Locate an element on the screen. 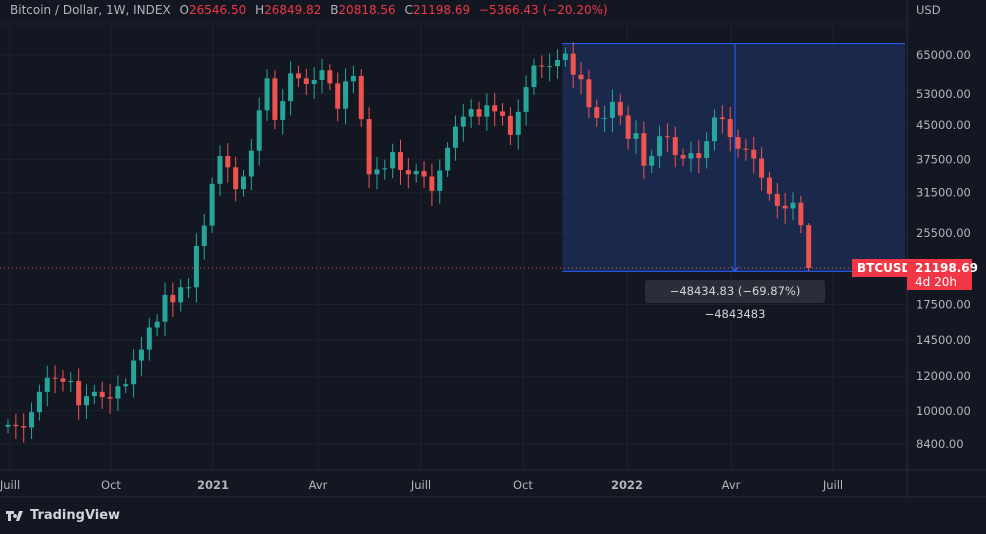 The image size is (986, 534). price-tick-label: 31500.00 is located at coordinates (943, 193).